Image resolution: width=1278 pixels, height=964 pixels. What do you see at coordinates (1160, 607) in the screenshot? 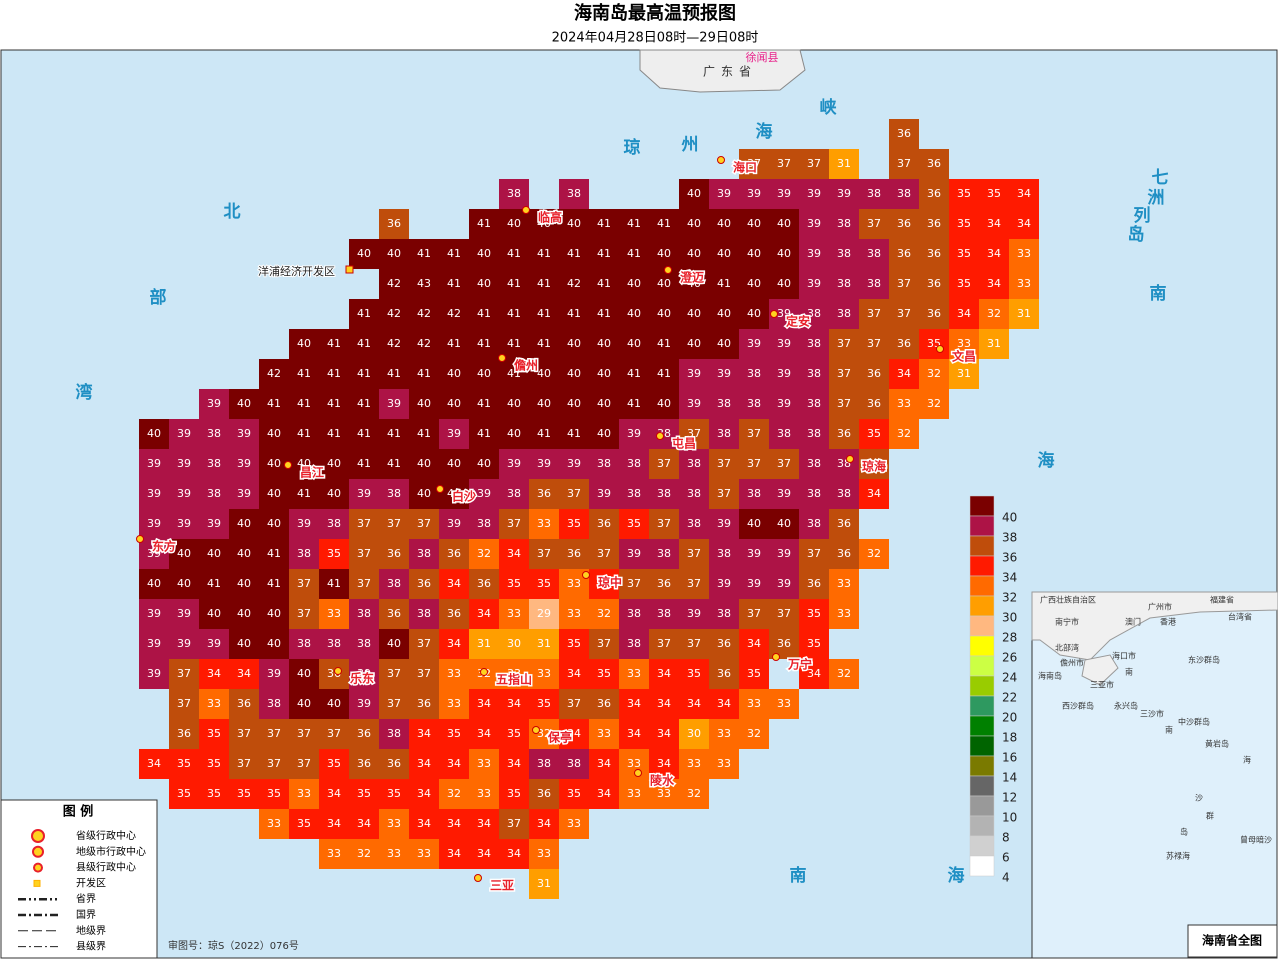
I see `inset-label: 广州市` at bounding box center [1160, 607].